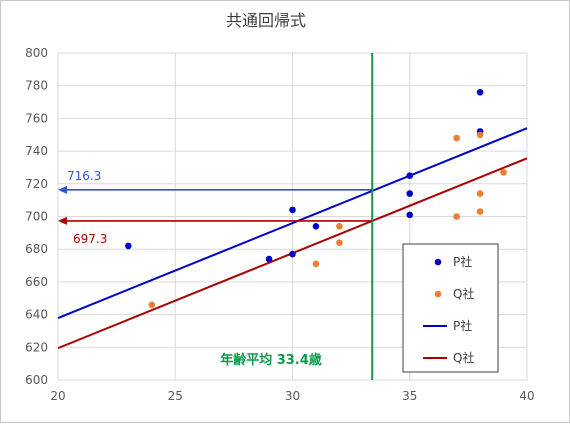  I want to click on chart-title: 共通回帰式, so click(266, 20).